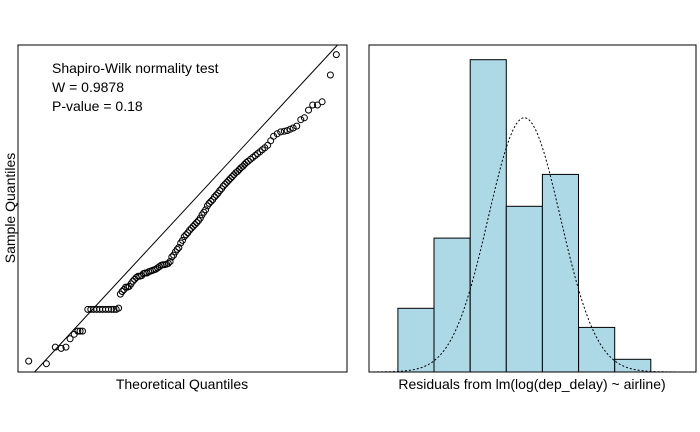  What do you see at coordinates (10, 208) in the screenshot?
I see `qq-y-axis-label: Sample Quantiles` at bounding box center [10, 208].